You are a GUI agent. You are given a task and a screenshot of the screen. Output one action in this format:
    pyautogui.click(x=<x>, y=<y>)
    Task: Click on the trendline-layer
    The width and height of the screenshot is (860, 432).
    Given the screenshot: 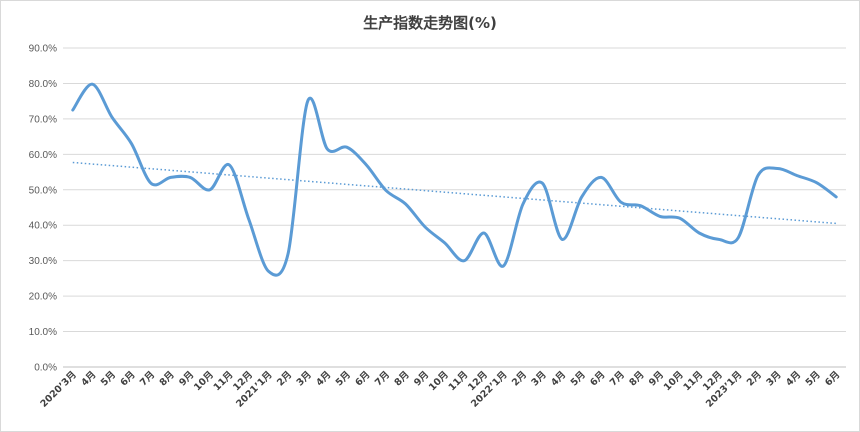 What is the action you would take?
    pyautogui.click(x=454, y=193)
    